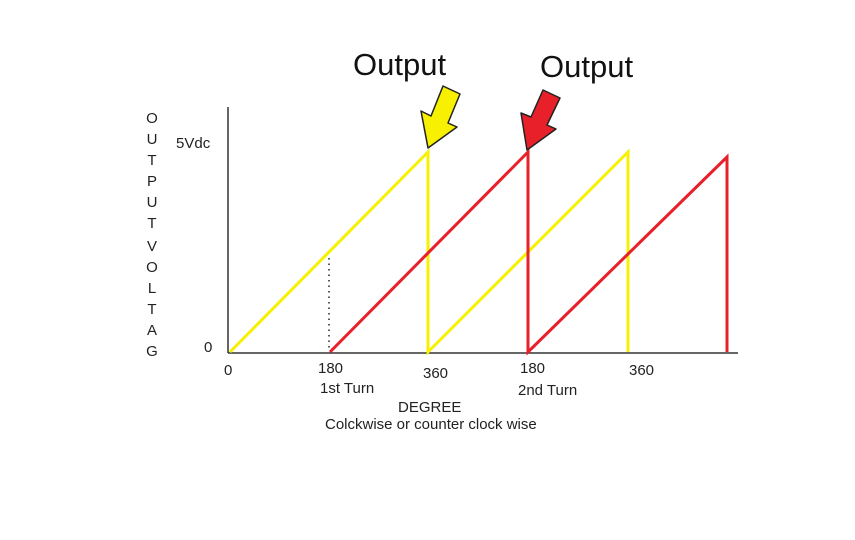  Describe the element at coordinates (347, 388) in the screenshot. I see `turn-label: 1st Turn` at that location.